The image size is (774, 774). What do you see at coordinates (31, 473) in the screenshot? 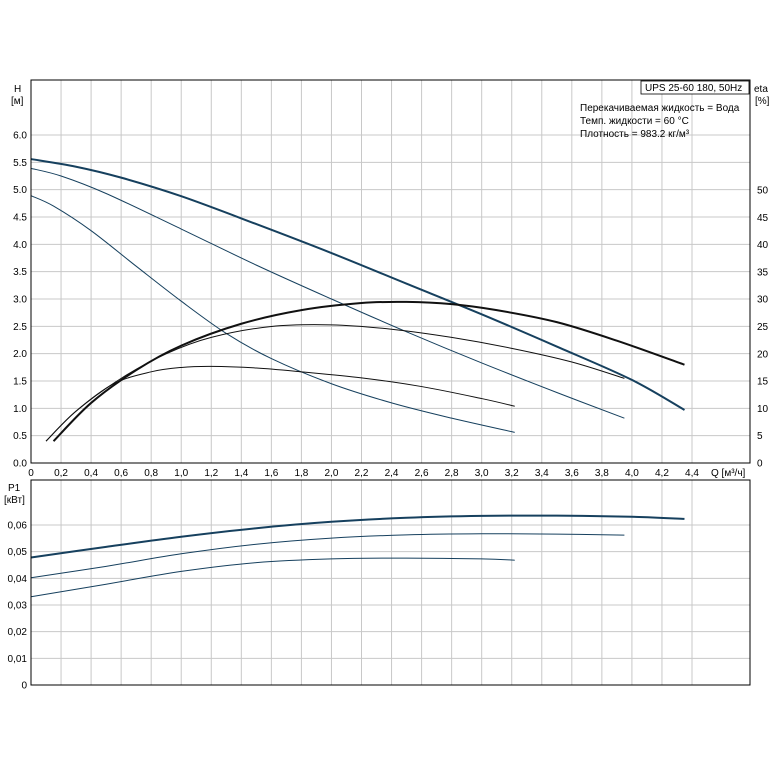
I see `x-tick-label: 0` at bounding box center [31, 473].